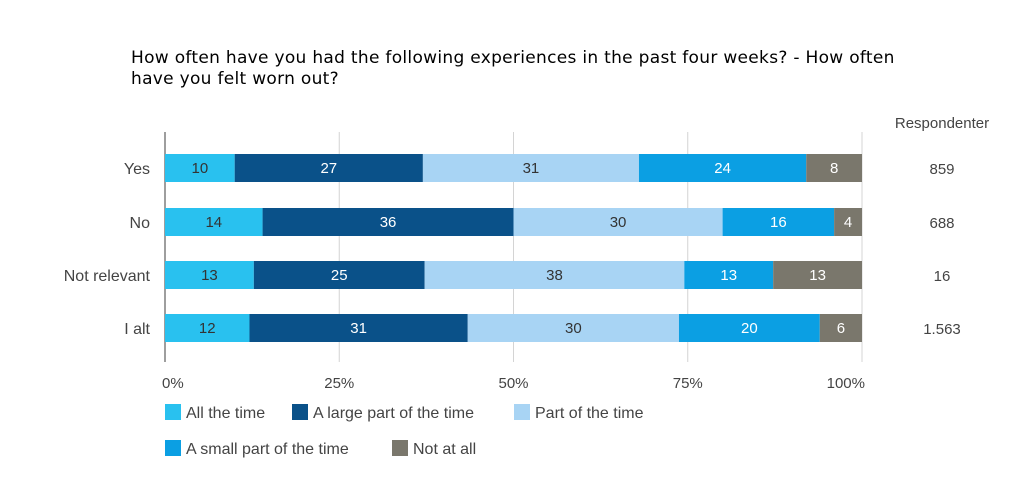 This screenshot has width=1024, height=495. I want to click on respondents-value: 859, so click(941, 169).